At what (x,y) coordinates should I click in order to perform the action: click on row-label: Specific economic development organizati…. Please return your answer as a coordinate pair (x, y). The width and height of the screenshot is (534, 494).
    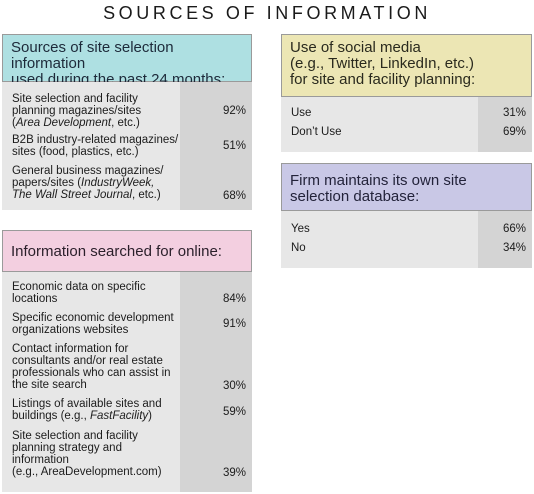
    Looking at the image, I should click on (93, 324).